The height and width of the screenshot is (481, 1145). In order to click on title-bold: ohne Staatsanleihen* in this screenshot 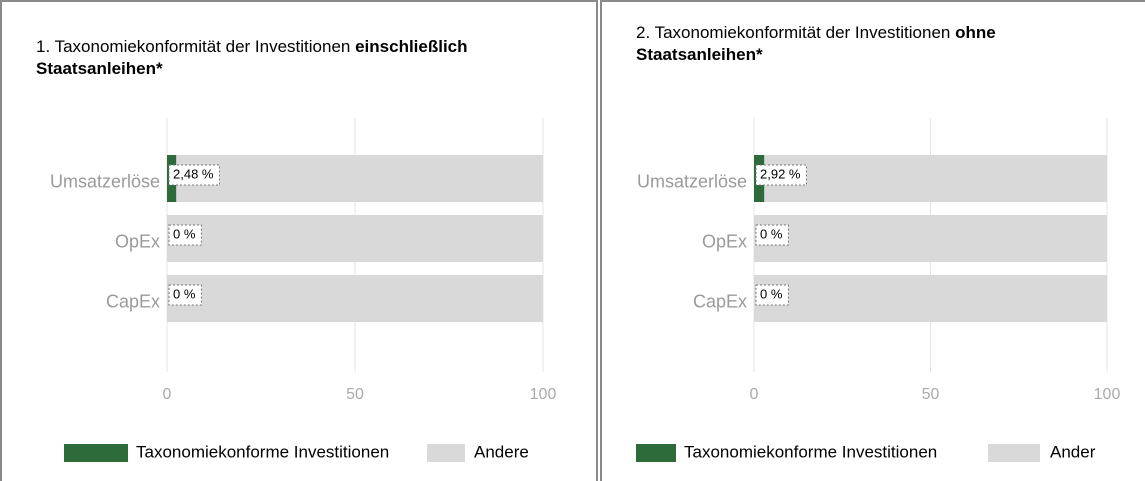, I will do `click(816, 43)`.